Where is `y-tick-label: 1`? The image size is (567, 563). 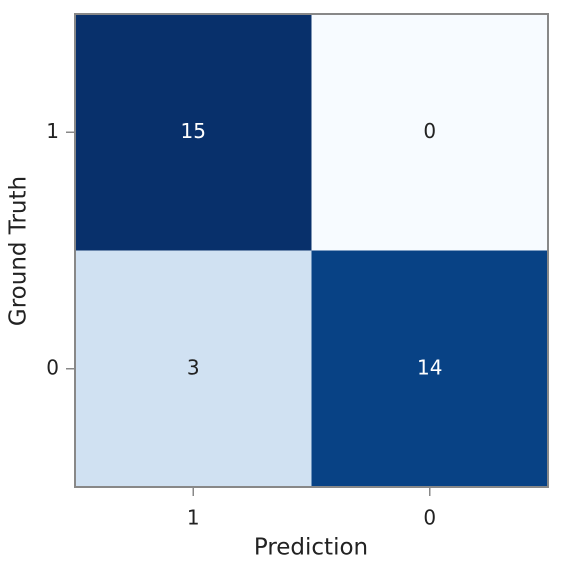
y-tick-label: 1 is located at coordinates (52, 131).